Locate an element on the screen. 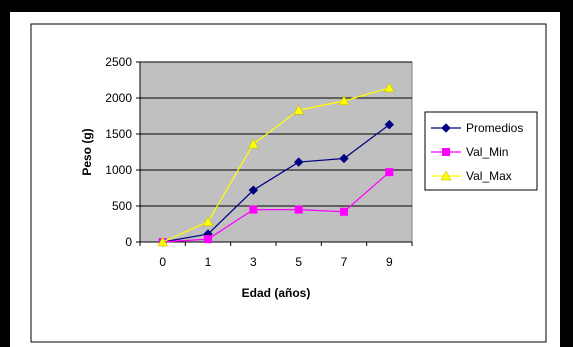 The image size is (573, 347). legend-label-promedios: Promedios is located at coordinates (494, 128).